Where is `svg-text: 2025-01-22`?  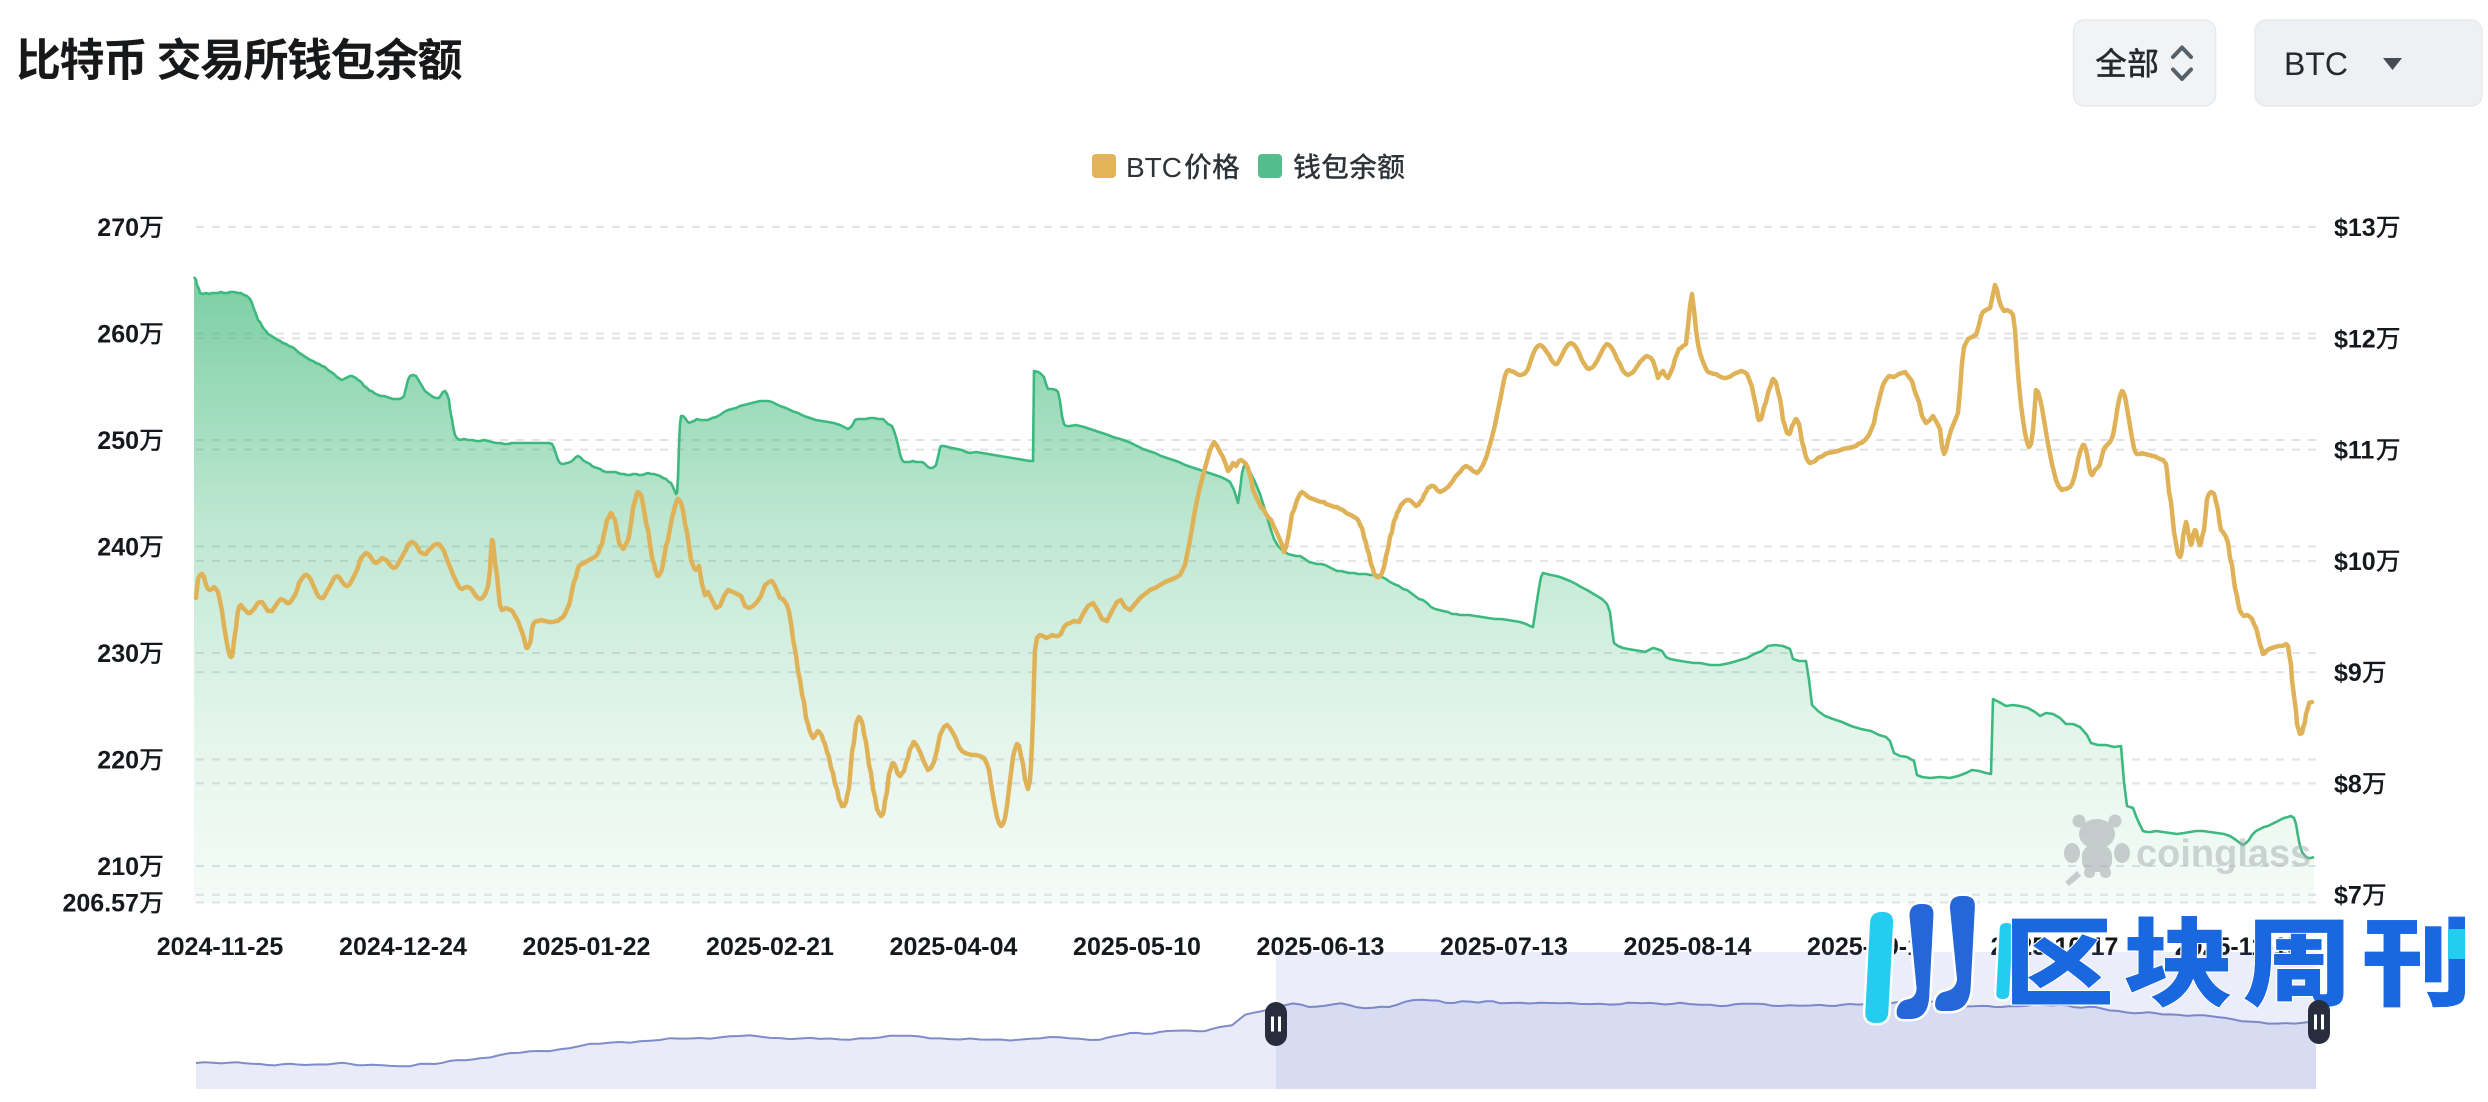 svg-text: 2025-01-22 is located at coordinates (587, 947).